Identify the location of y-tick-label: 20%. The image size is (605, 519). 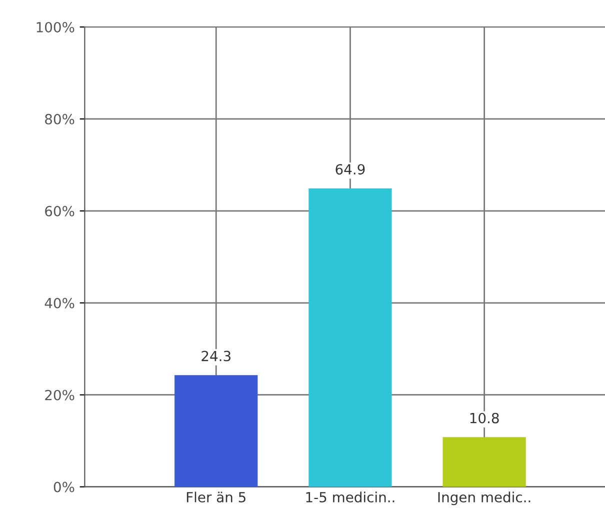
(59, 395).